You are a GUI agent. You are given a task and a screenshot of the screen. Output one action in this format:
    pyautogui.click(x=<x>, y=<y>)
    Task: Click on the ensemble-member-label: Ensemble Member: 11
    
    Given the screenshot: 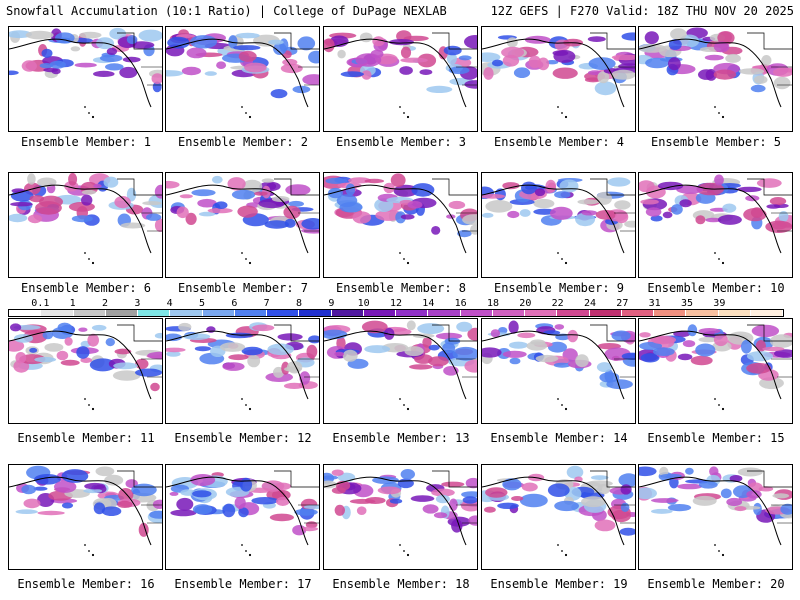 What is the action you would take?
    pyautogui.click(x=86, y=438)
    